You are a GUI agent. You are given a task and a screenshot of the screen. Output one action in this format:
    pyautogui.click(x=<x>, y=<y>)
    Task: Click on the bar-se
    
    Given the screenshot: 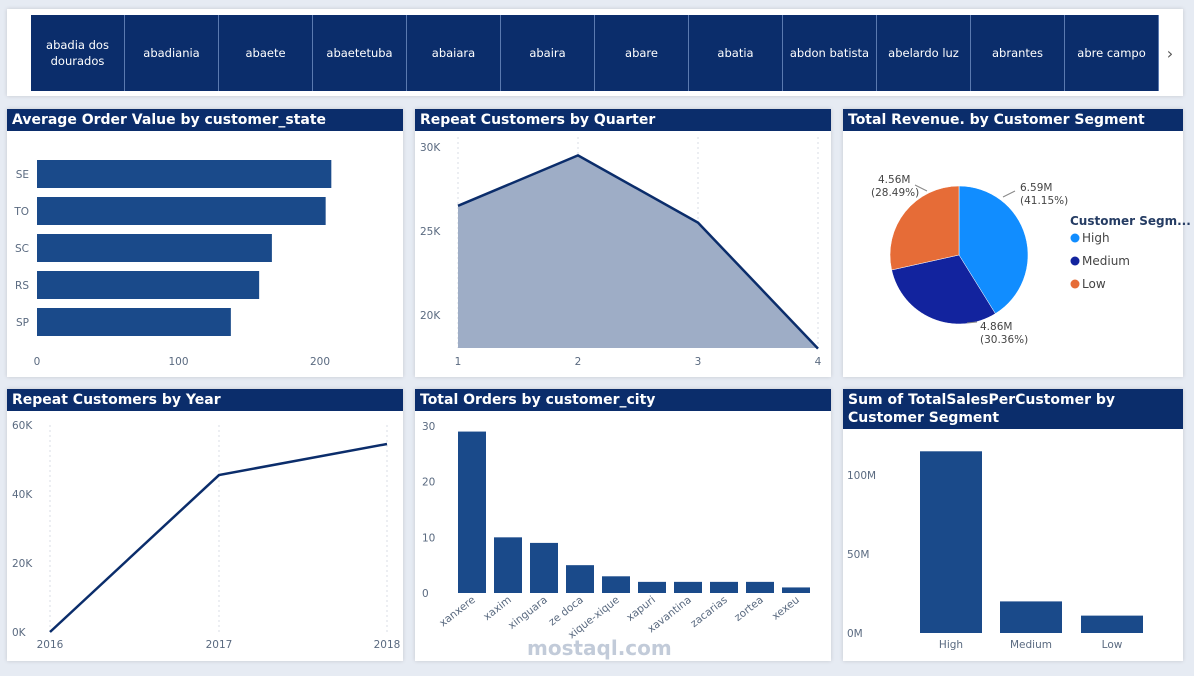 What is the action you would take?
    pyautogui.click(x=184, y=174)
    